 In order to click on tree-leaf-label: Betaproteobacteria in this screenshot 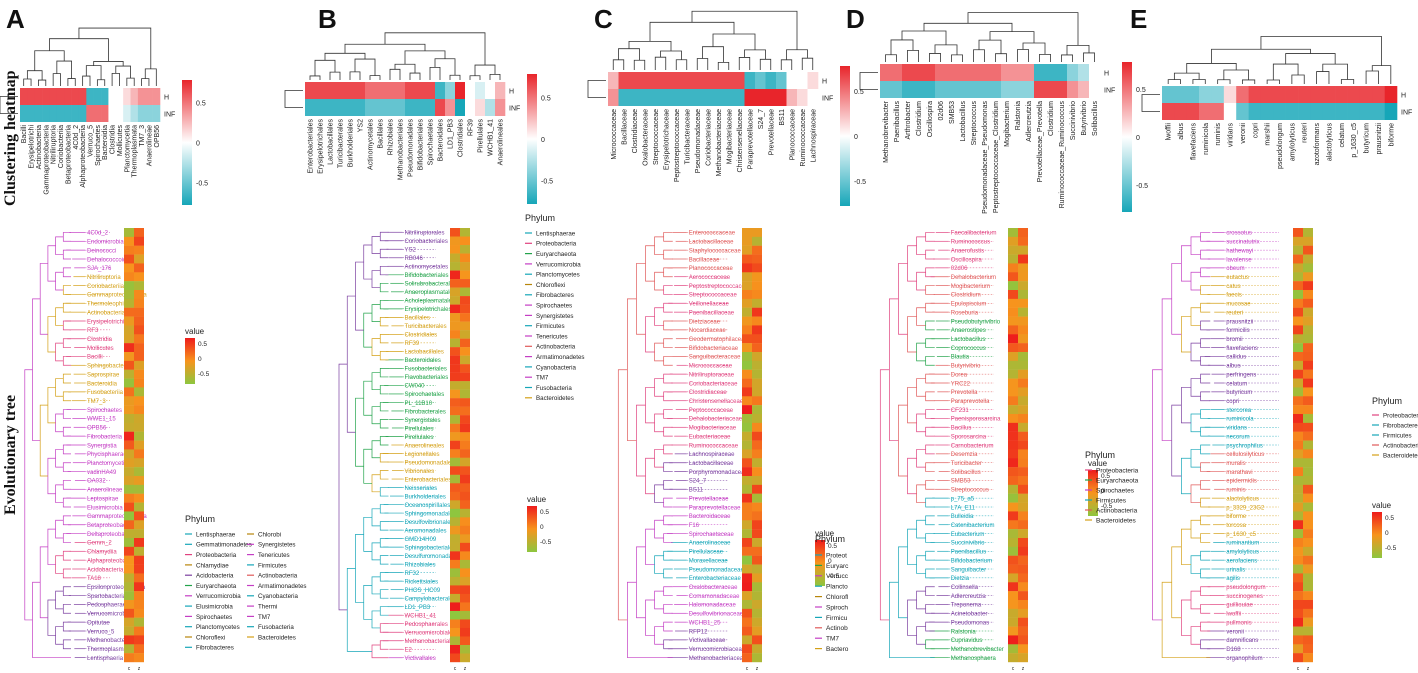, I will do `click(112, 526)`.